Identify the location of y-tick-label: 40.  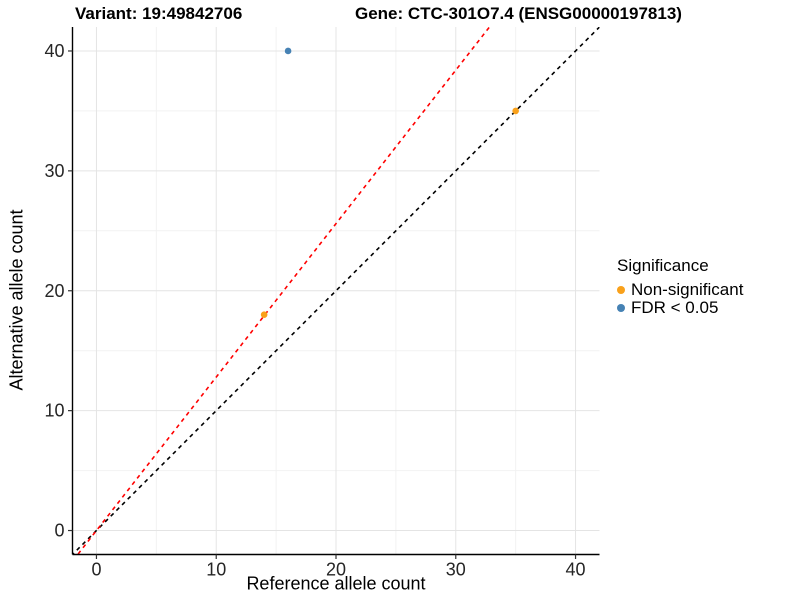
(54, 51).